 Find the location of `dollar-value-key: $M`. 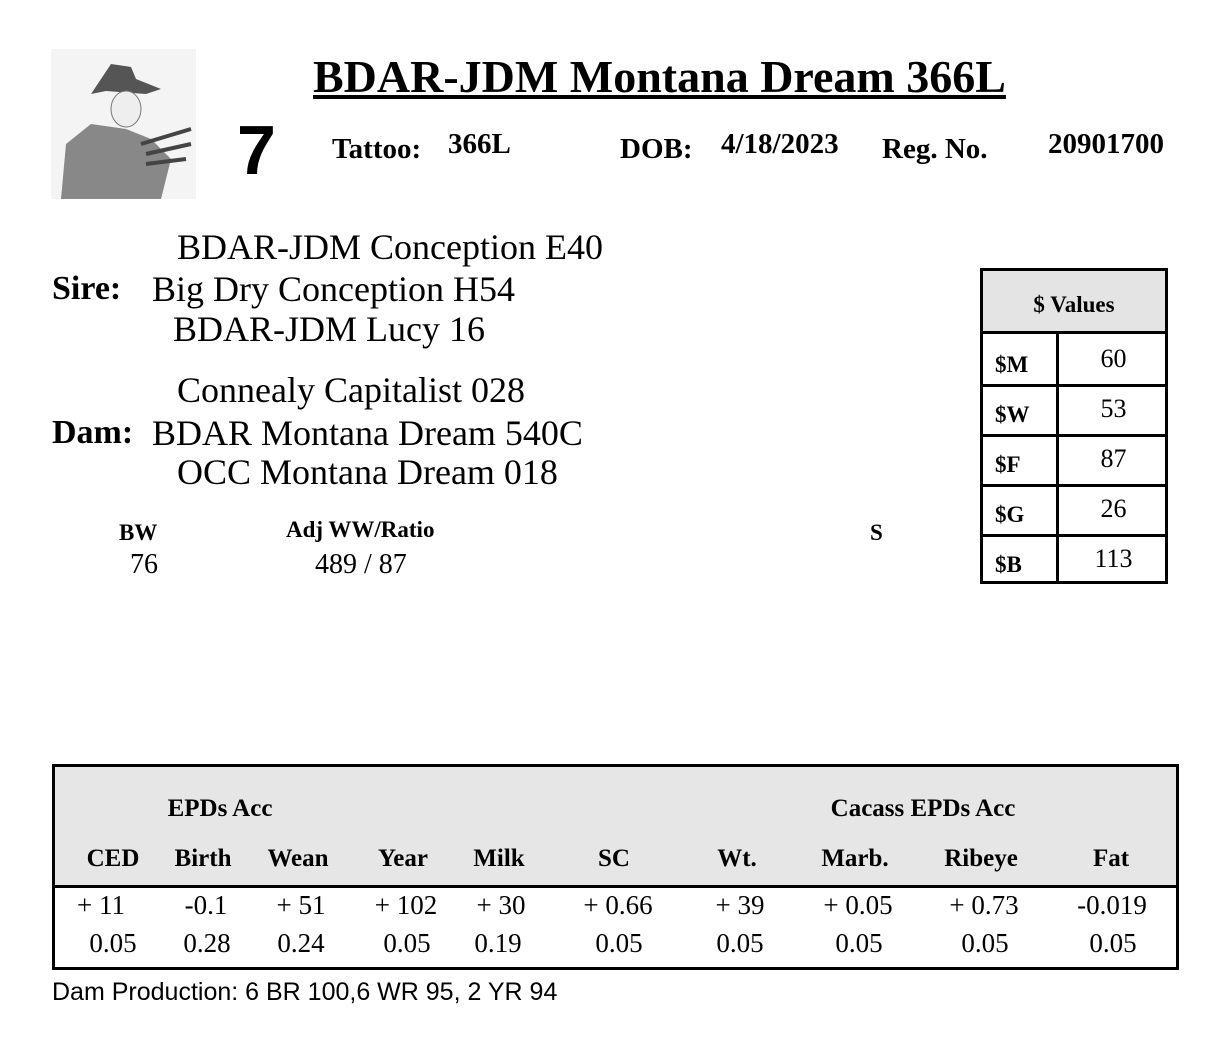

dollar-value-key: $M is located at coordinates (1021, 359).